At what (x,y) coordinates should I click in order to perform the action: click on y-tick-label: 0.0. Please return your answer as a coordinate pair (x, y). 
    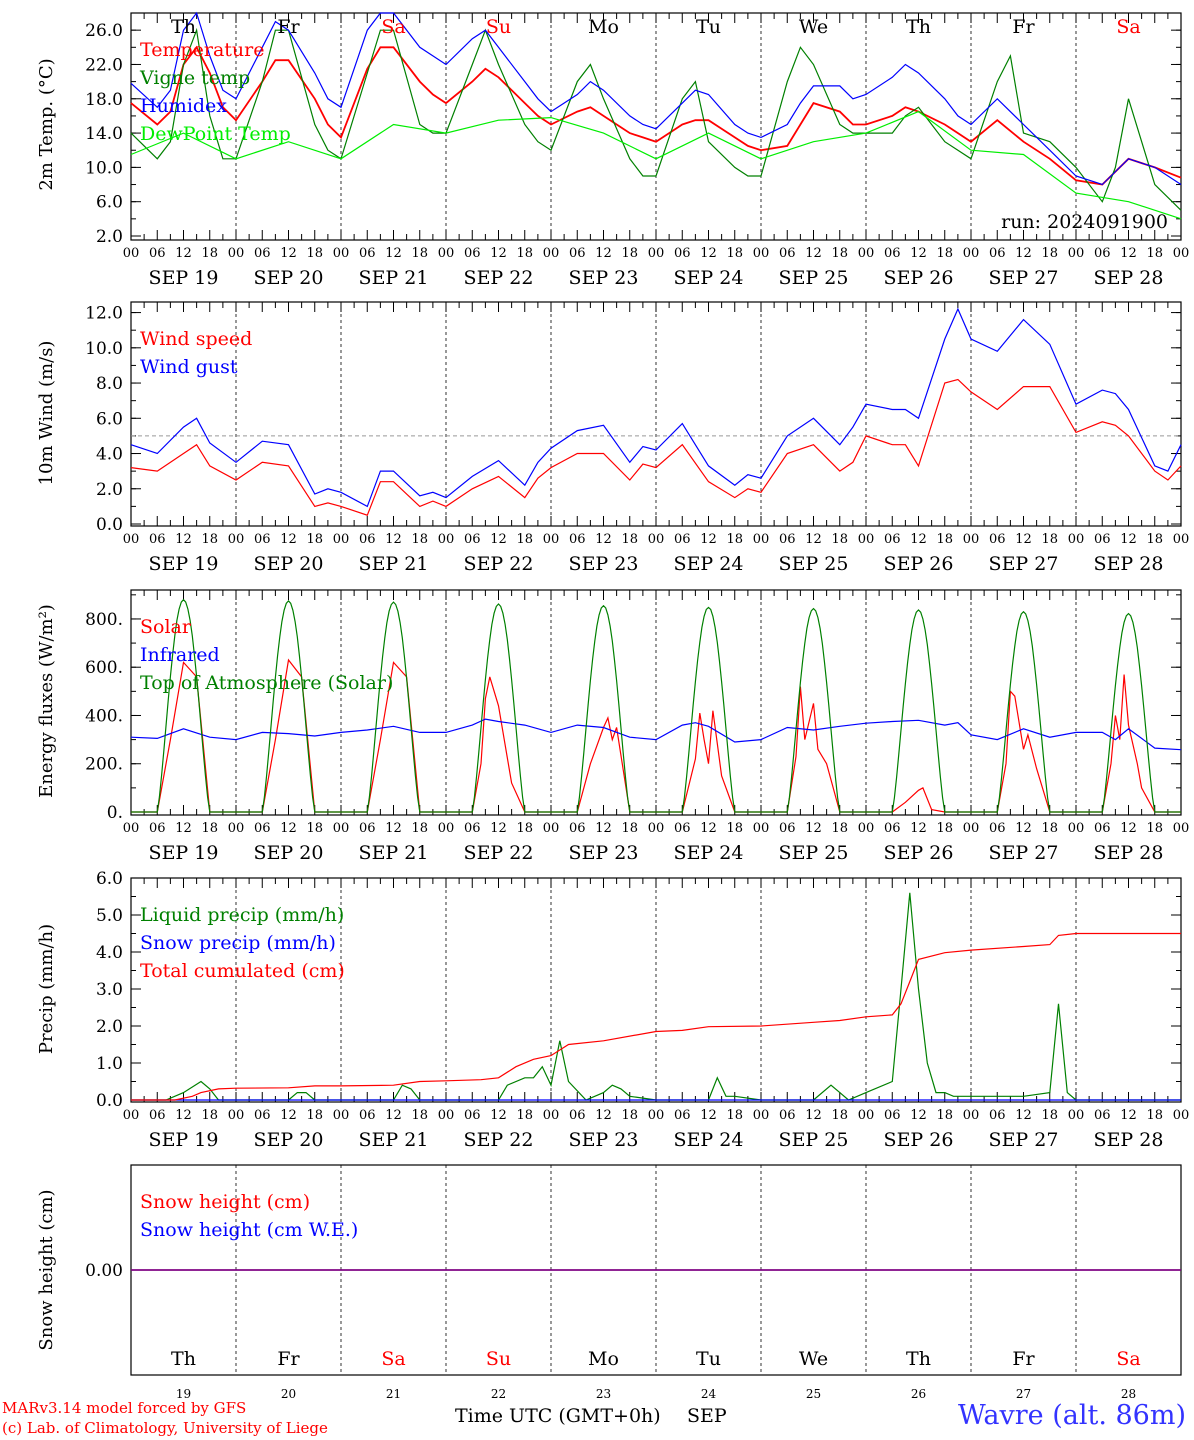
    Looking at the image, I should click on (109, 1101).